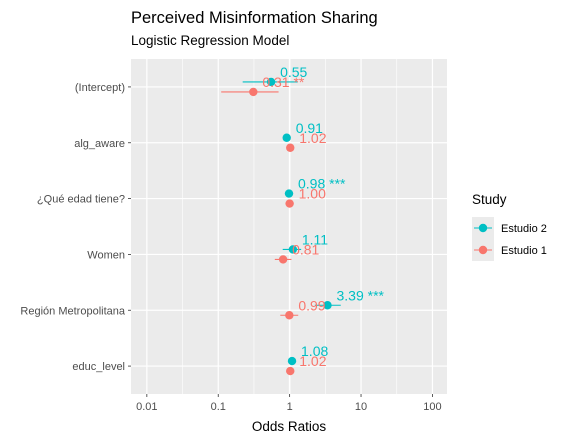 The height and width of the screenshot is (440, 568). What do you see at coordinates (312, 194) in the screenshot?
I see `value-label: 1.00` at bounding box center [312, 194].